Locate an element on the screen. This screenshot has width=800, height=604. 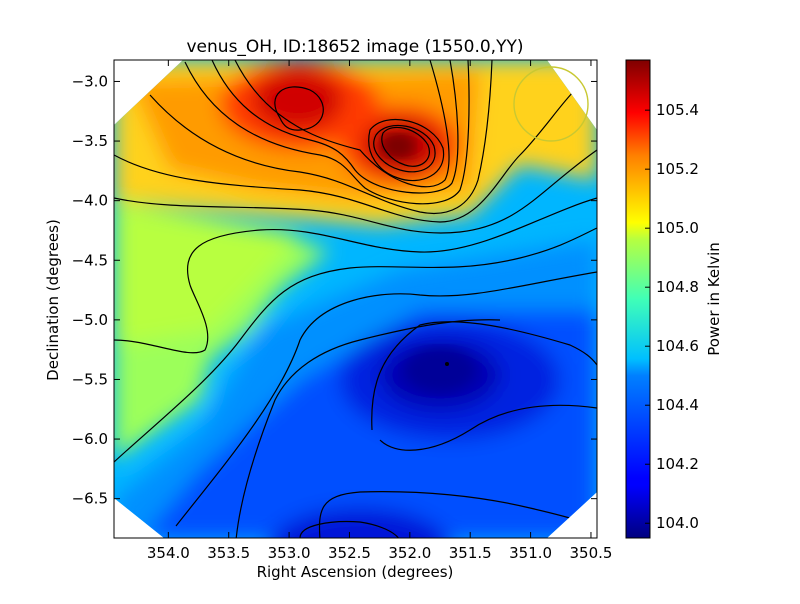
y-tick-label: −3.5 is located at coordinates (90, 141).